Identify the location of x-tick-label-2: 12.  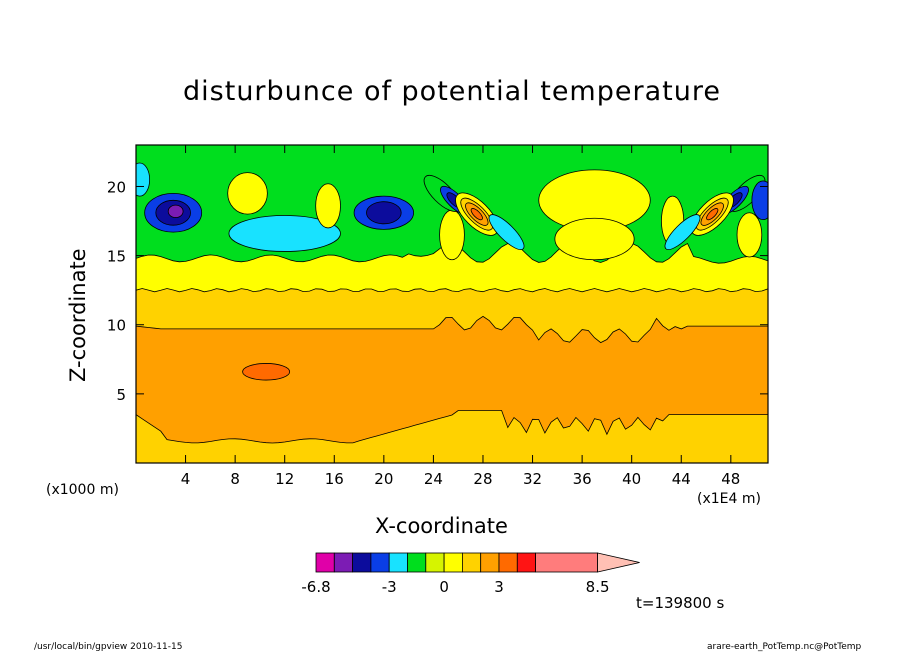
(284, 479).